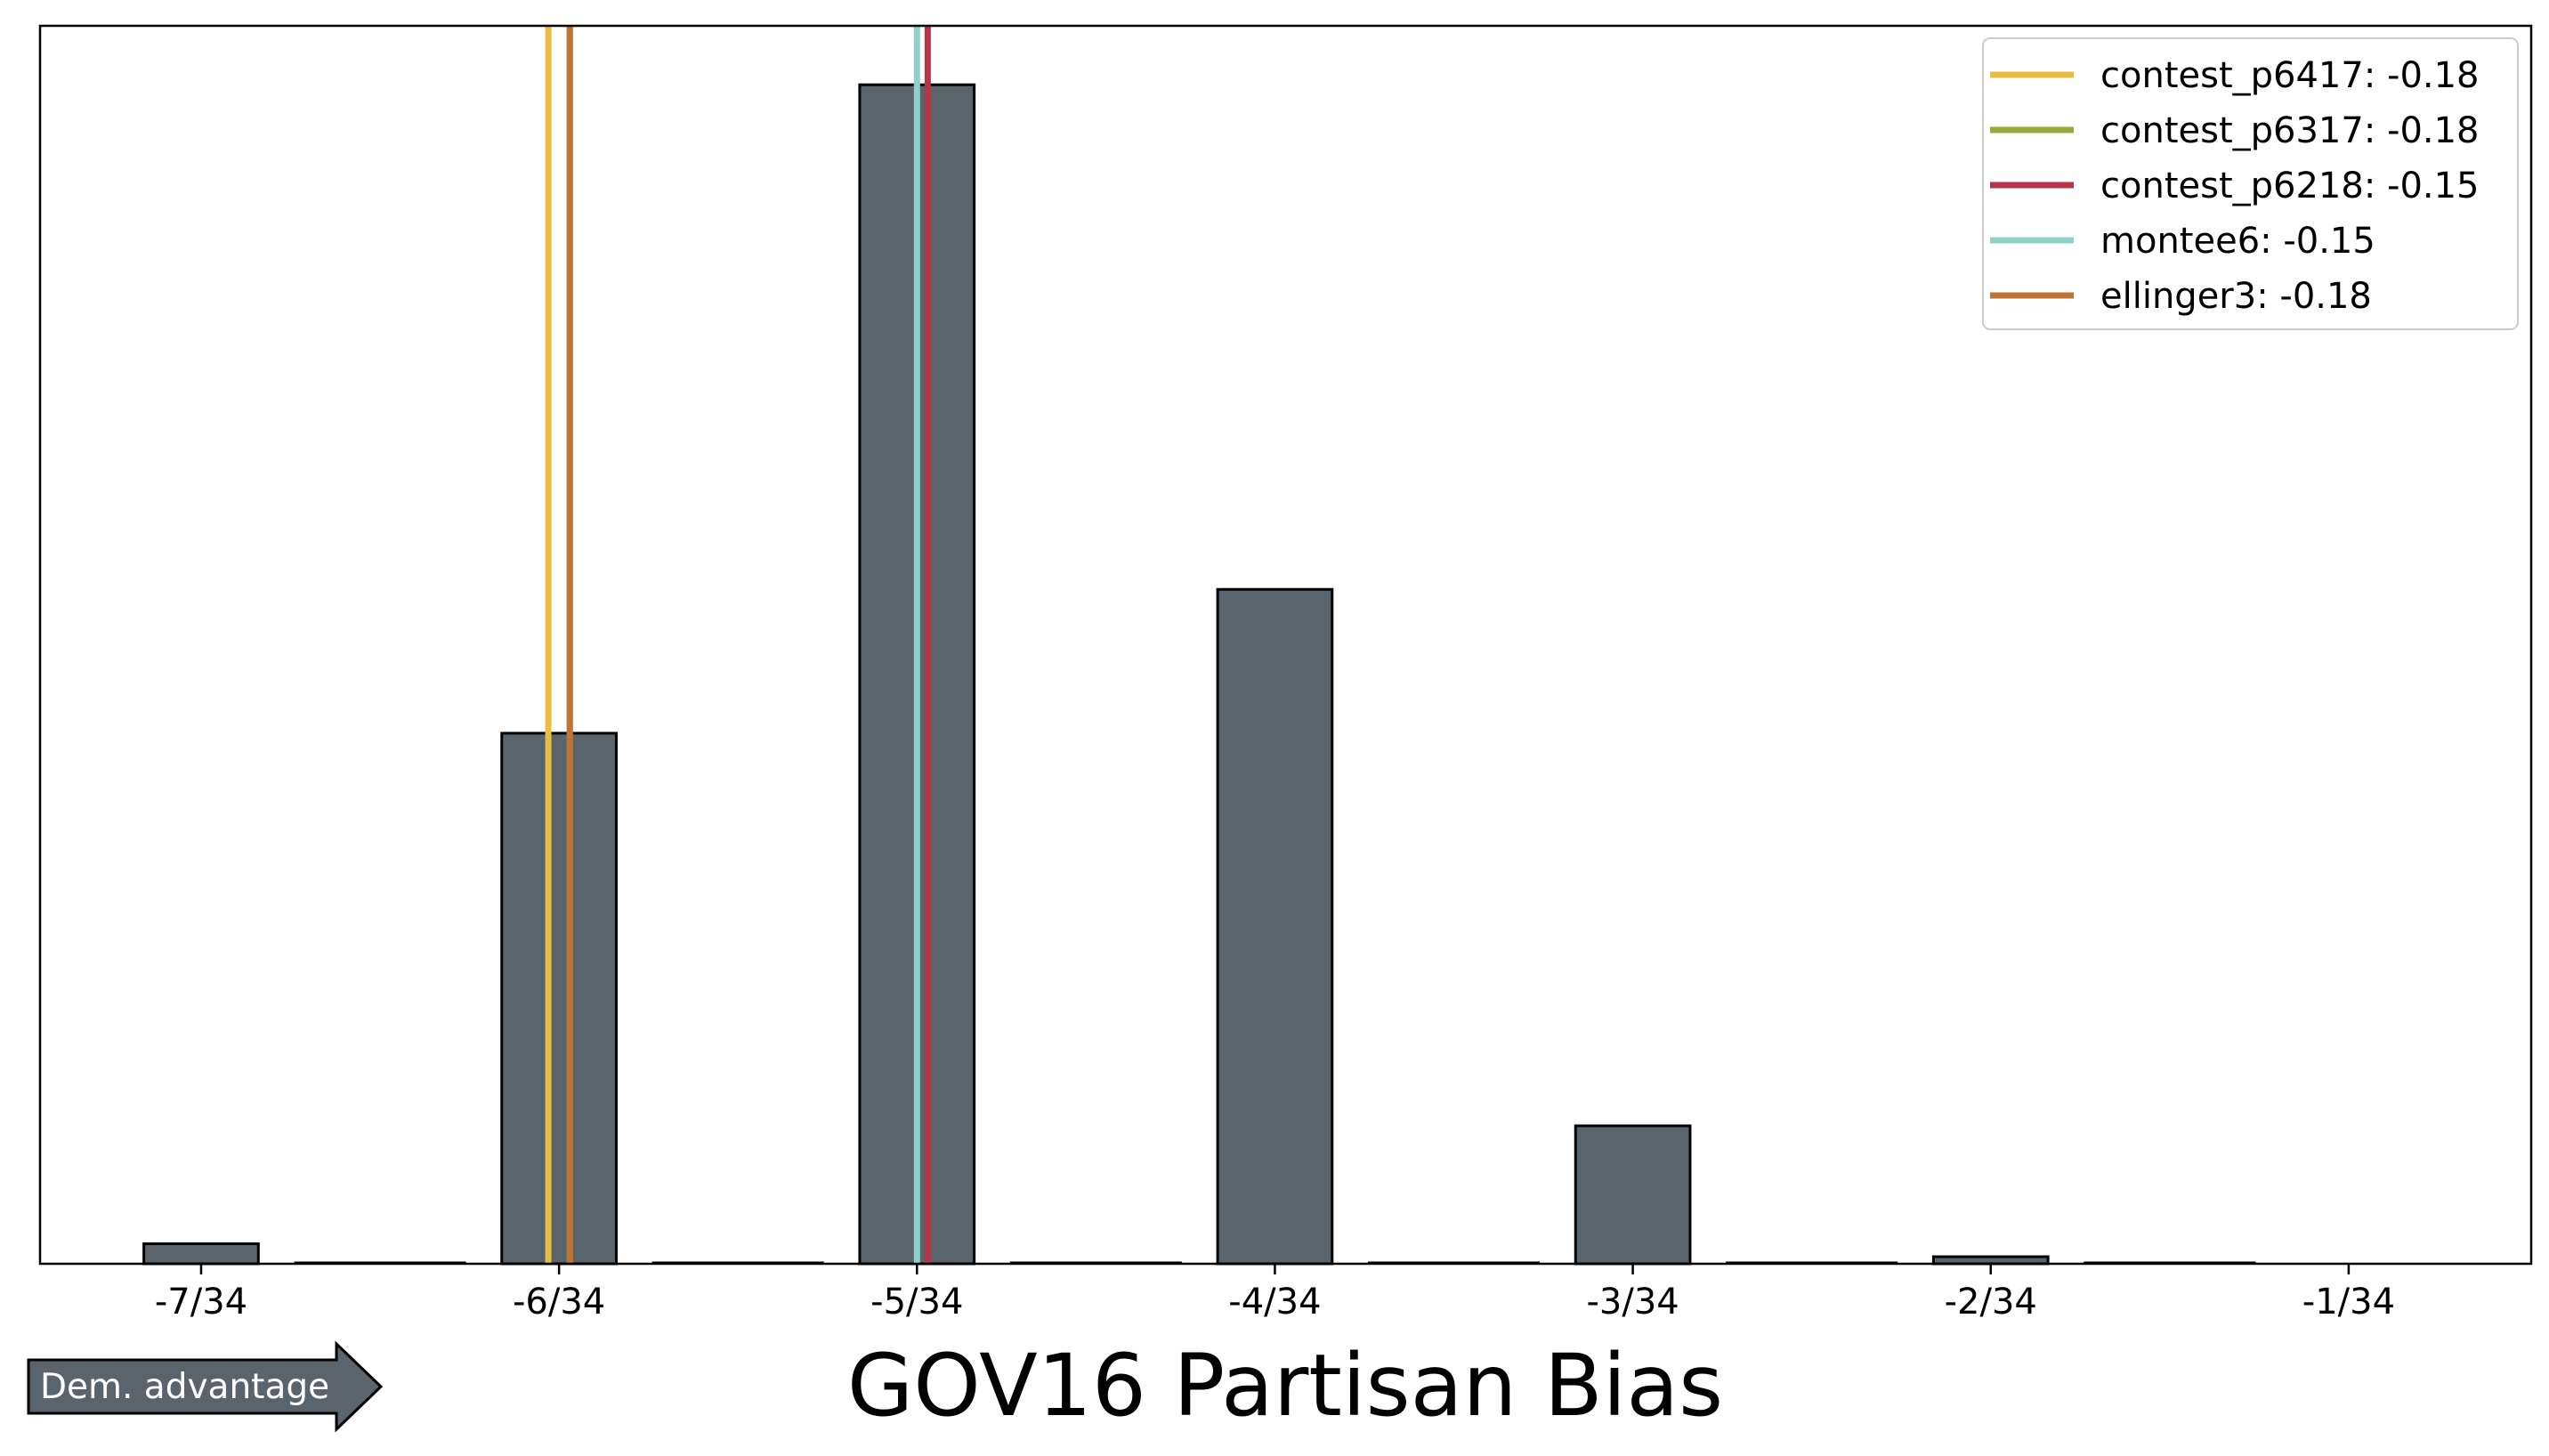  Describe the element at coordinates (2236, 296) in the screenshot. I see `legend-label-5: ellinger3: -0.18` at that location.